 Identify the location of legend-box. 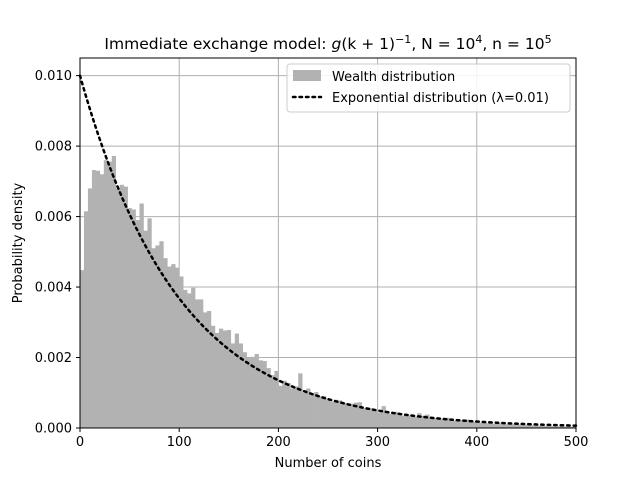
(428, 88).